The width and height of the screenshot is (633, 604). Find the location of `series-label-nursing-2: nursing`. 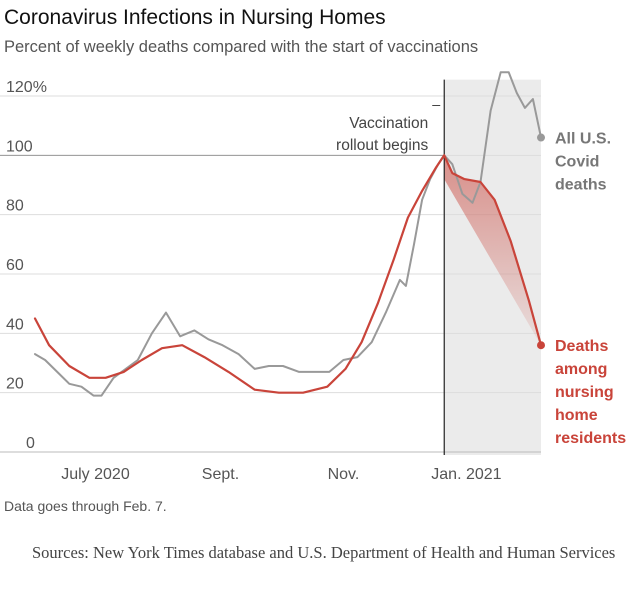

series-label-nursing-2: nursing is located at coordinates (584, 392).